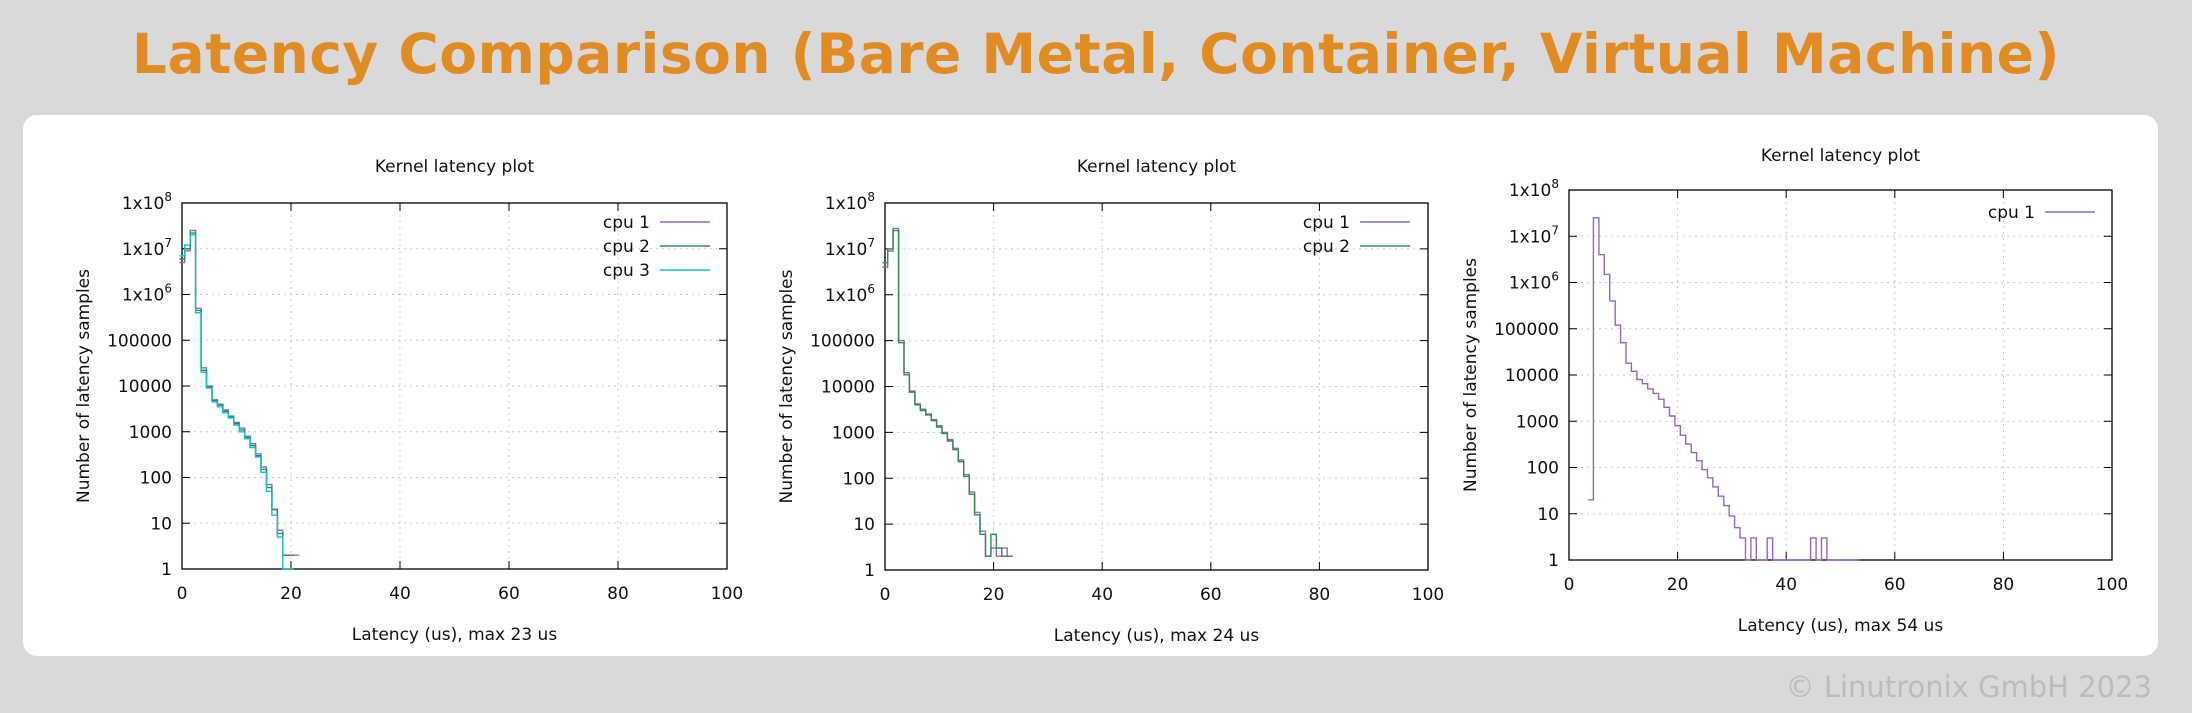 The height and width of the screenshot is (713, 2192). What do you see at coordinates (1968, 687) in the screenshot?
I see `copyright-notice: © Linutronix GmbH 2023` at bounding box center [1968, 687].